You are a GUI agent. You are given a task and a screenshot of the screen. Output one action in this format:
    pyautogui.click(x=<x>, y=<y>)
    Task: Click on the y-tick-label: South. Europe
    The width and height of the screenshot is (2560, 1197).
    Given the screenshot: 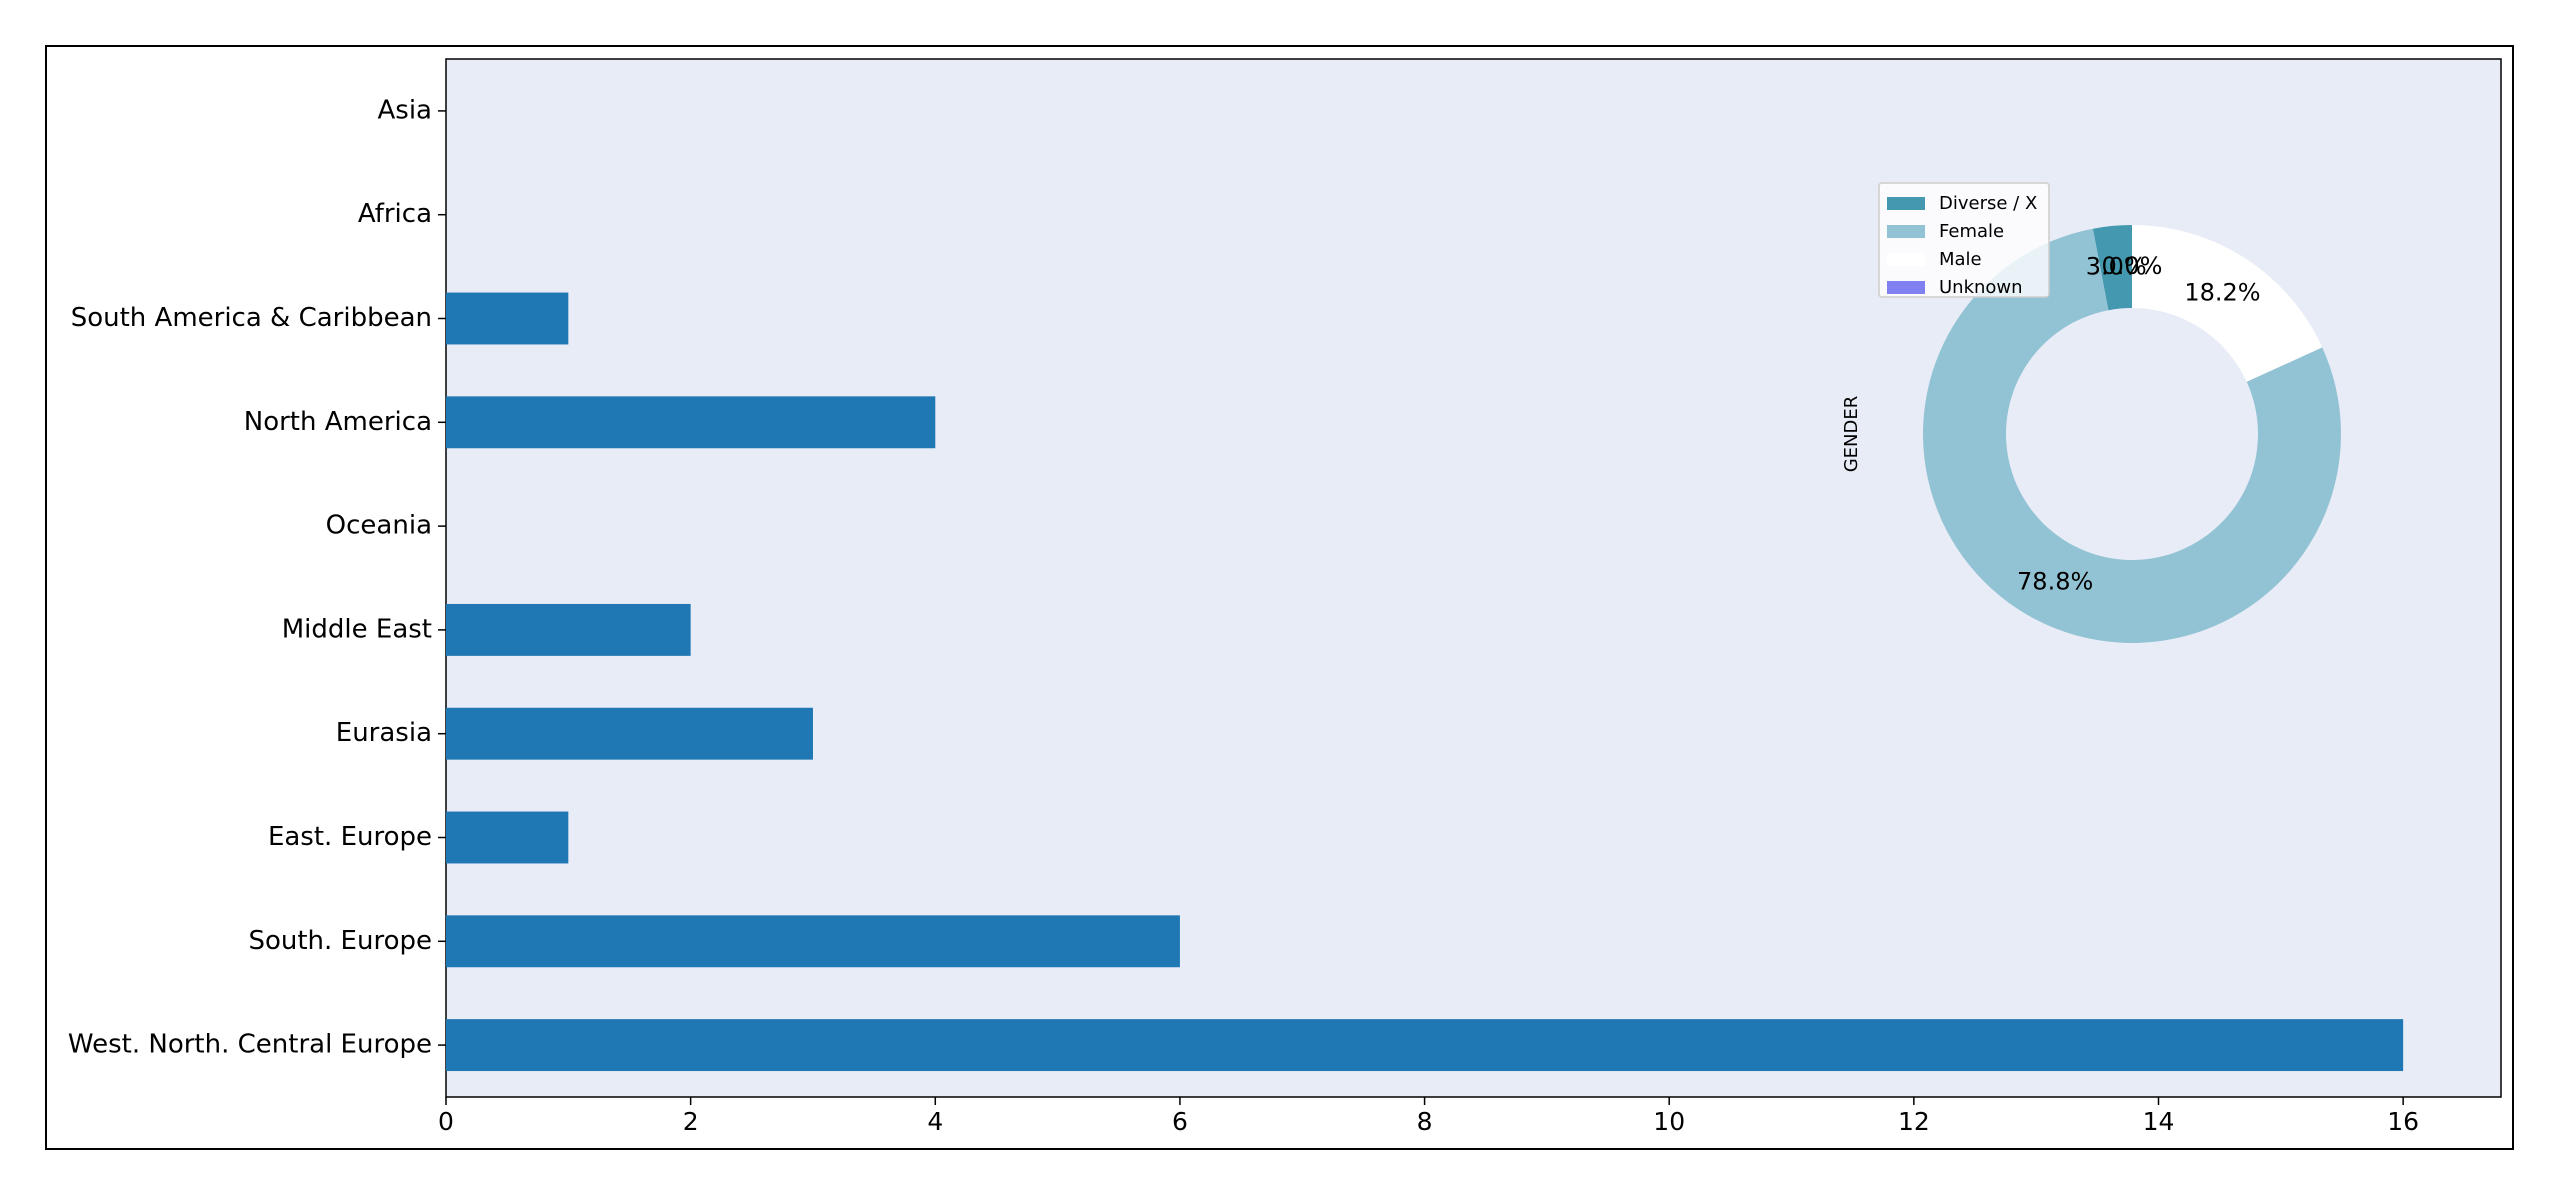 What is the action you would take?
    pyautogui.click(x=340, y=941)
    